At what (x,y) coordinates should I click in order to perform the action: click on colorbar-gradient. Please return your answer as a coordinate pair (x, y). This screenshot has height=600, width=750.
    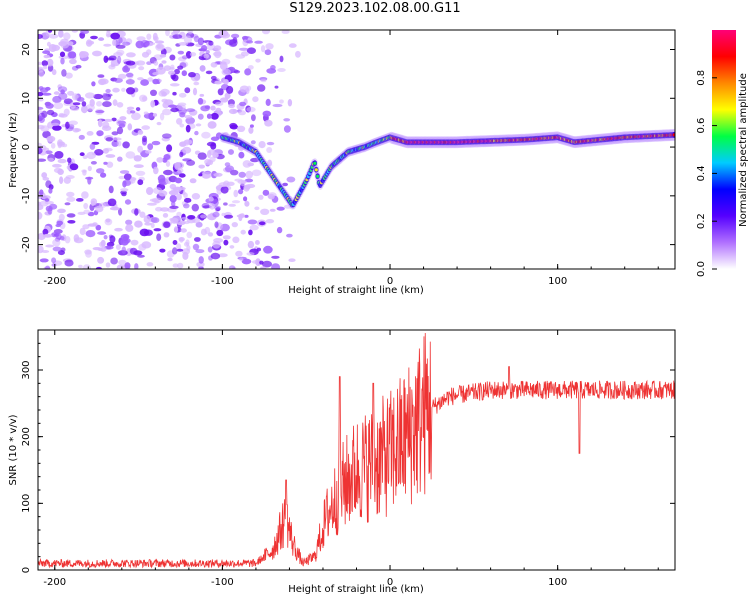
    Looking at the image, I should click on (724, 149).